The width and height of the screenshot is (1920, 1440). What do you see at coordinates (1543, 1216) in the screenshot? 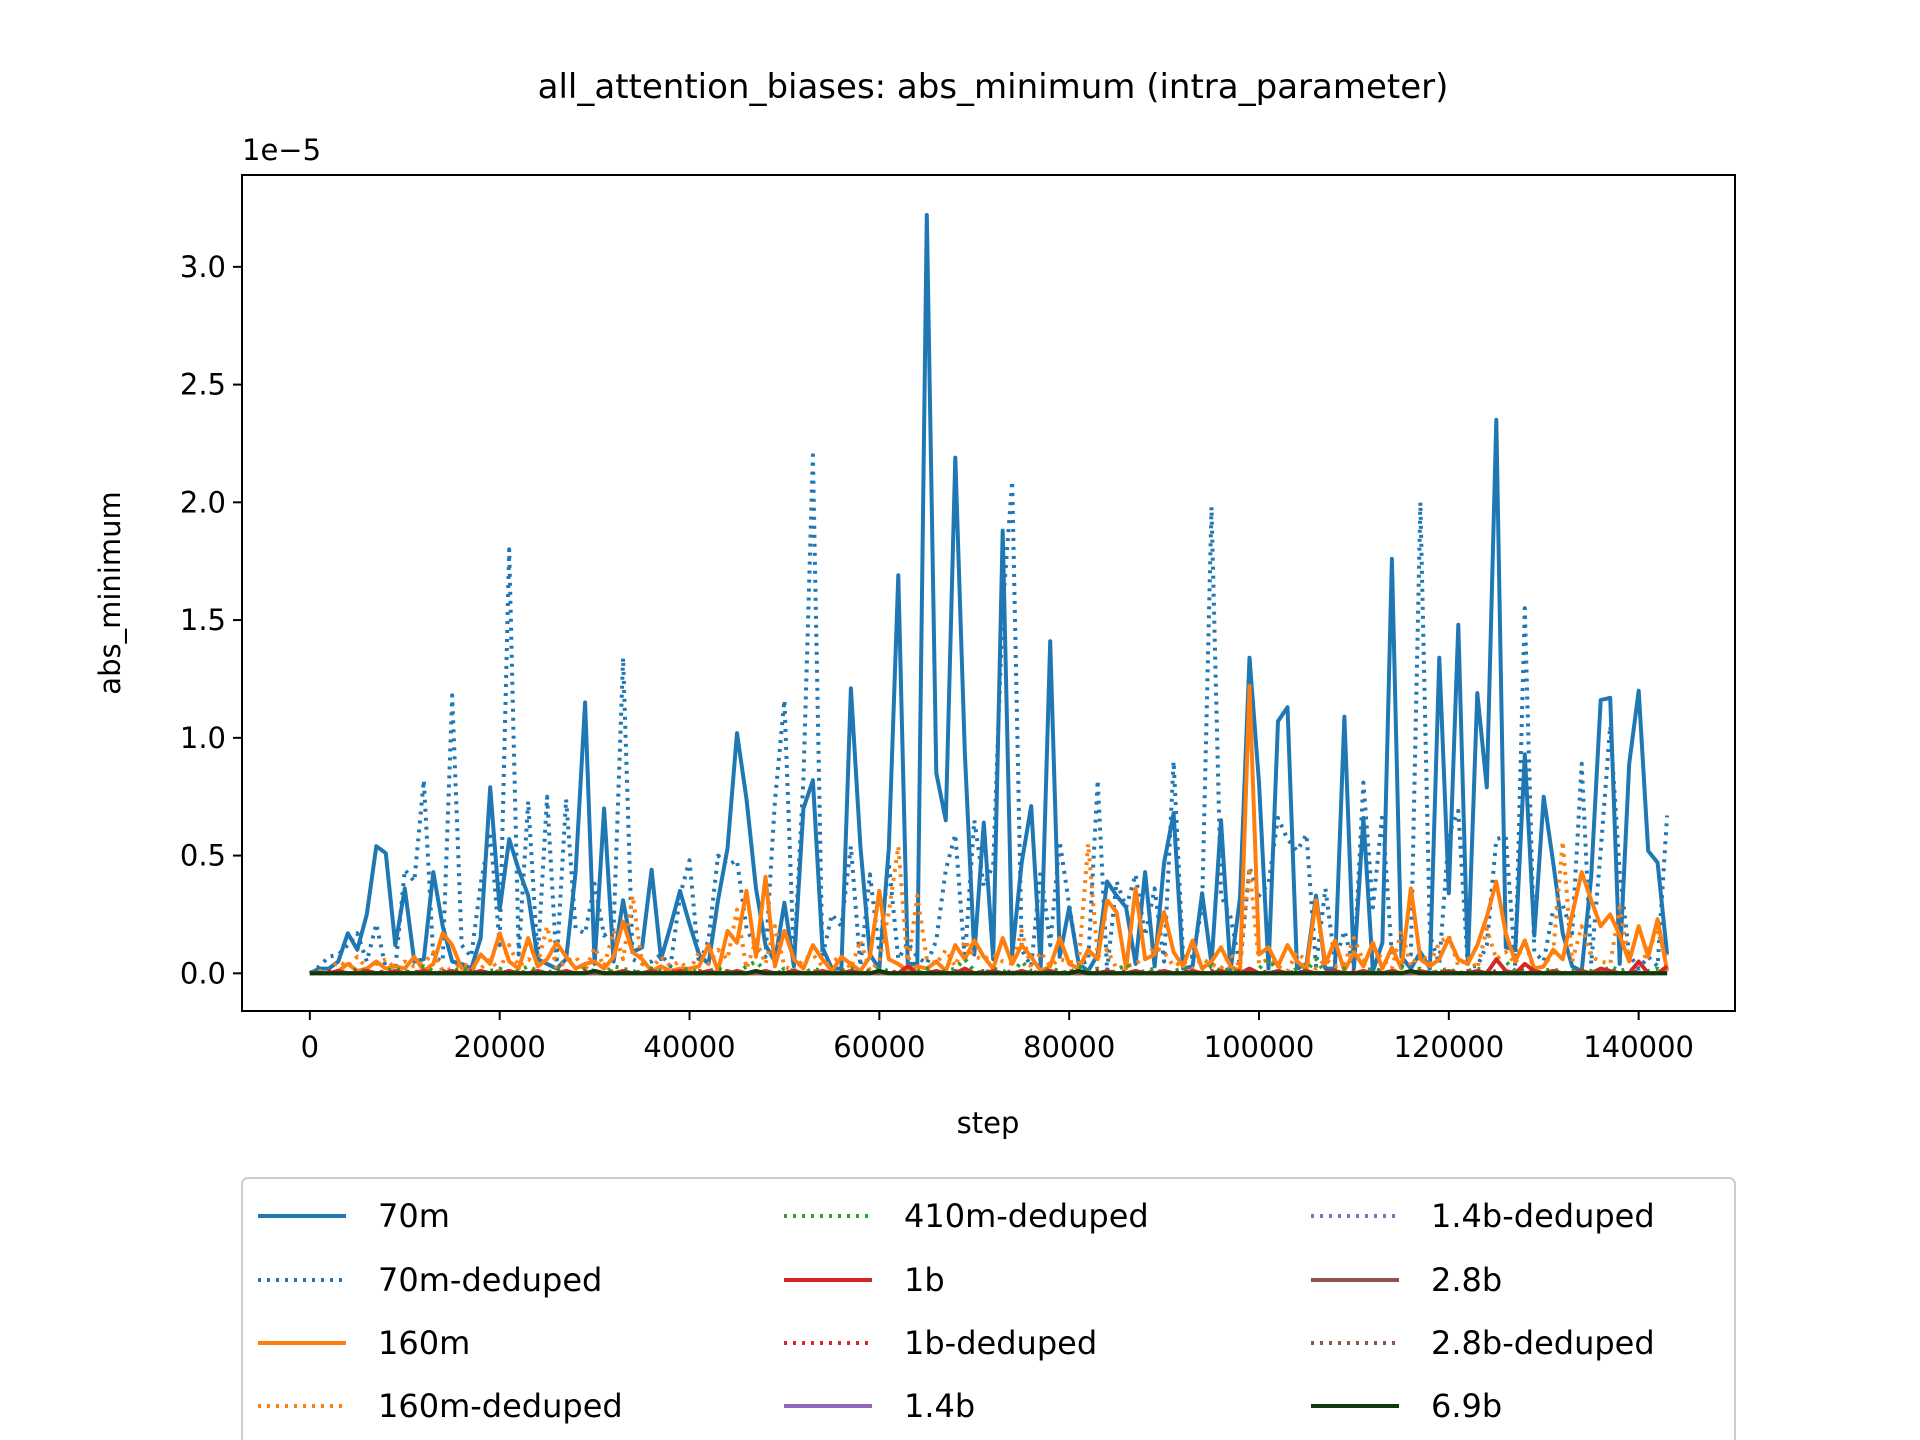
I see `legend-label-1.4b-deduped: 1.4b-deduped` at bounding box center [1543, 1216].